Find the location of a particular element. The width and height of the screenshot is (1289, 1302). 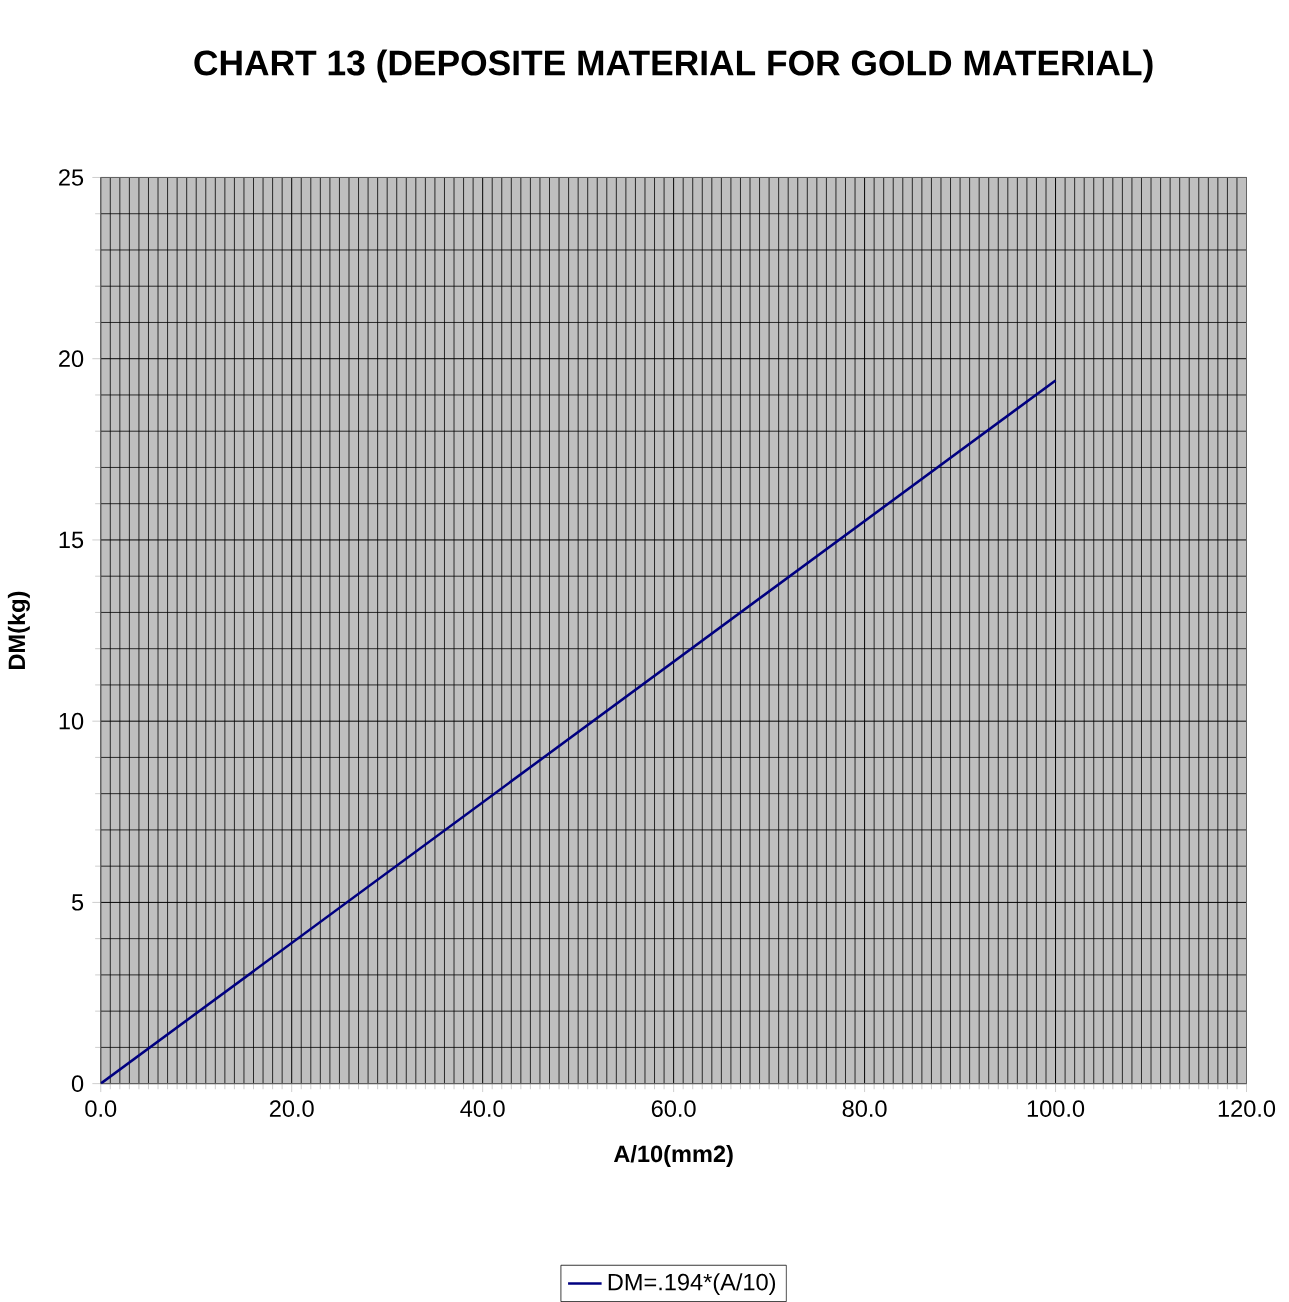

y-tick-label: 15 is located at coordinates (71, 540).